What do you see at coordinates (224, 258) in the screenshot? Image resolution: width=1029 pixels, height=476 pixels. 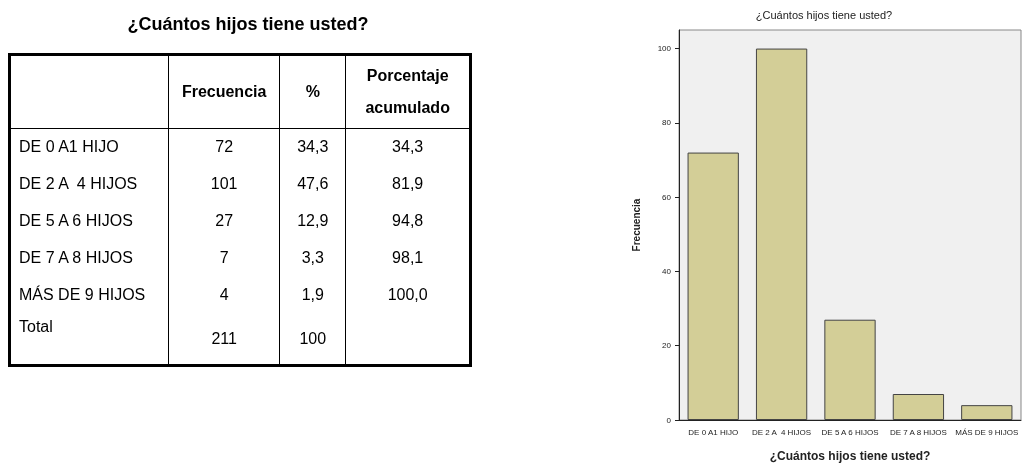 I see `data-label: 7` at bounding box center [224, 258].